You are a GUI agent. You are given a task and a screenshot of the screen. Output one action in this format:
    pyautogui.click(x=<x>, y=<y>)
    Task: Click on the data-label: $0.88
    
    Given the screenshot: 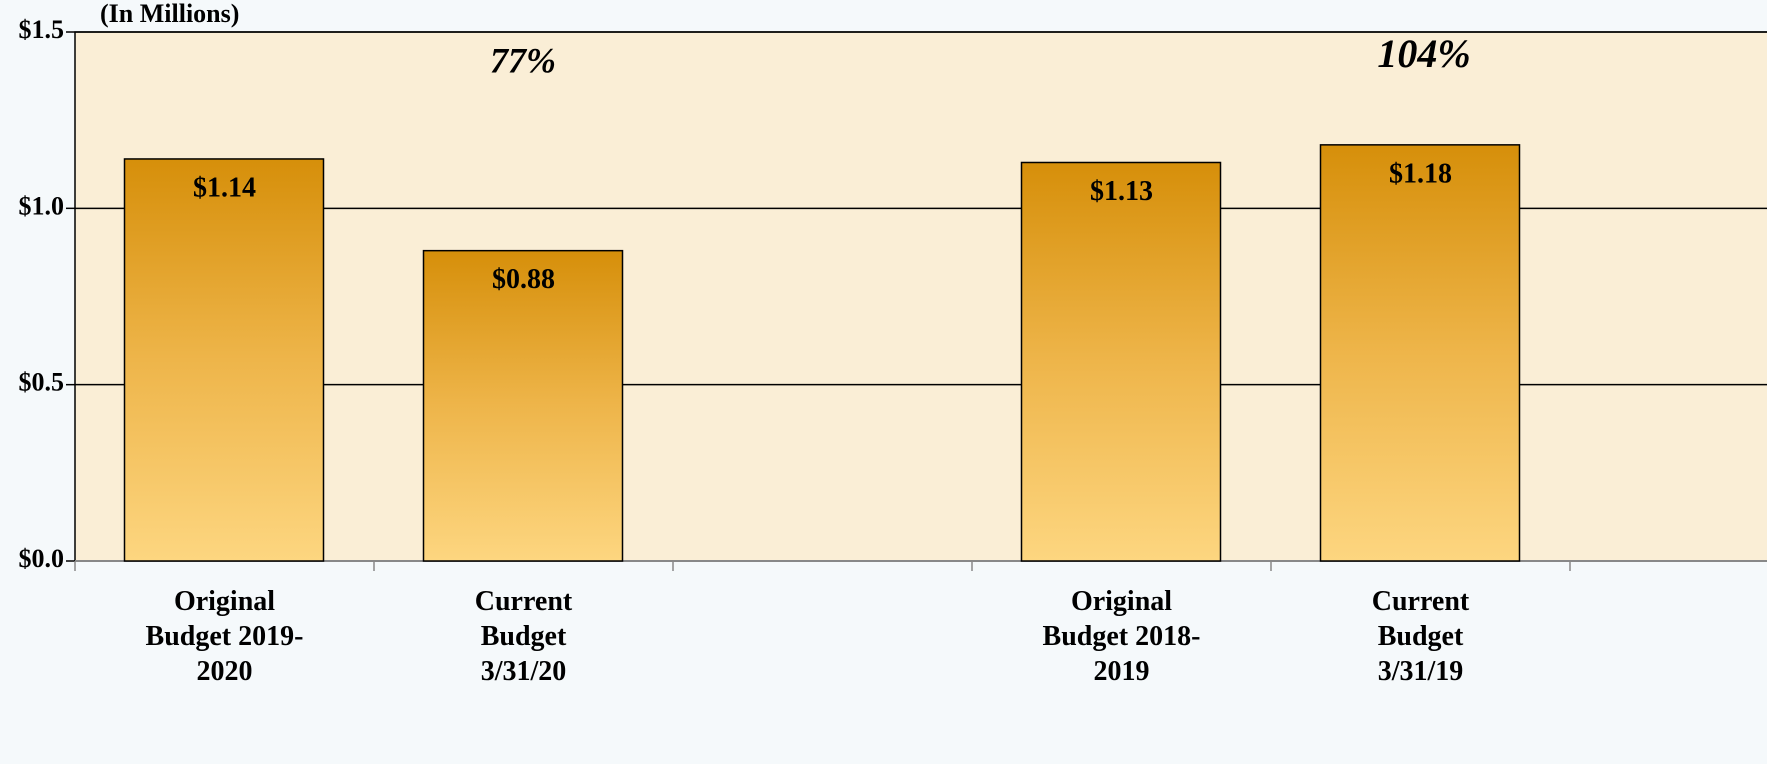 What is the action you would take?
    pyautogui.click(x=523, y=279)
    